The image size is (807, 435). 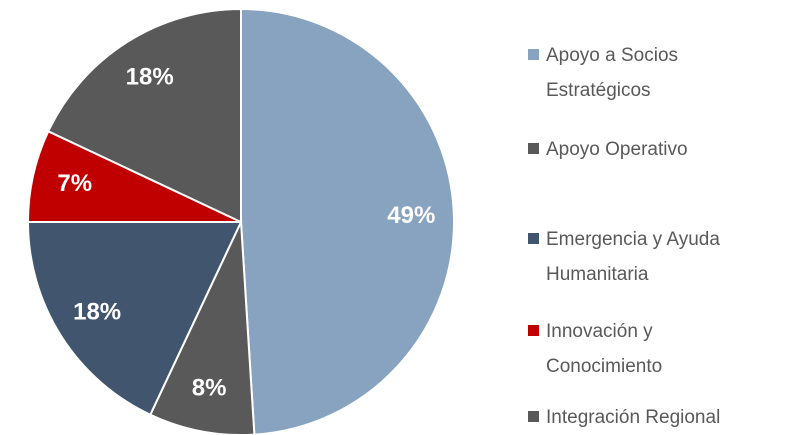 I want to click on legend-entry: Apoyo a Socios Estratégicos, so click(x=648, y=73).